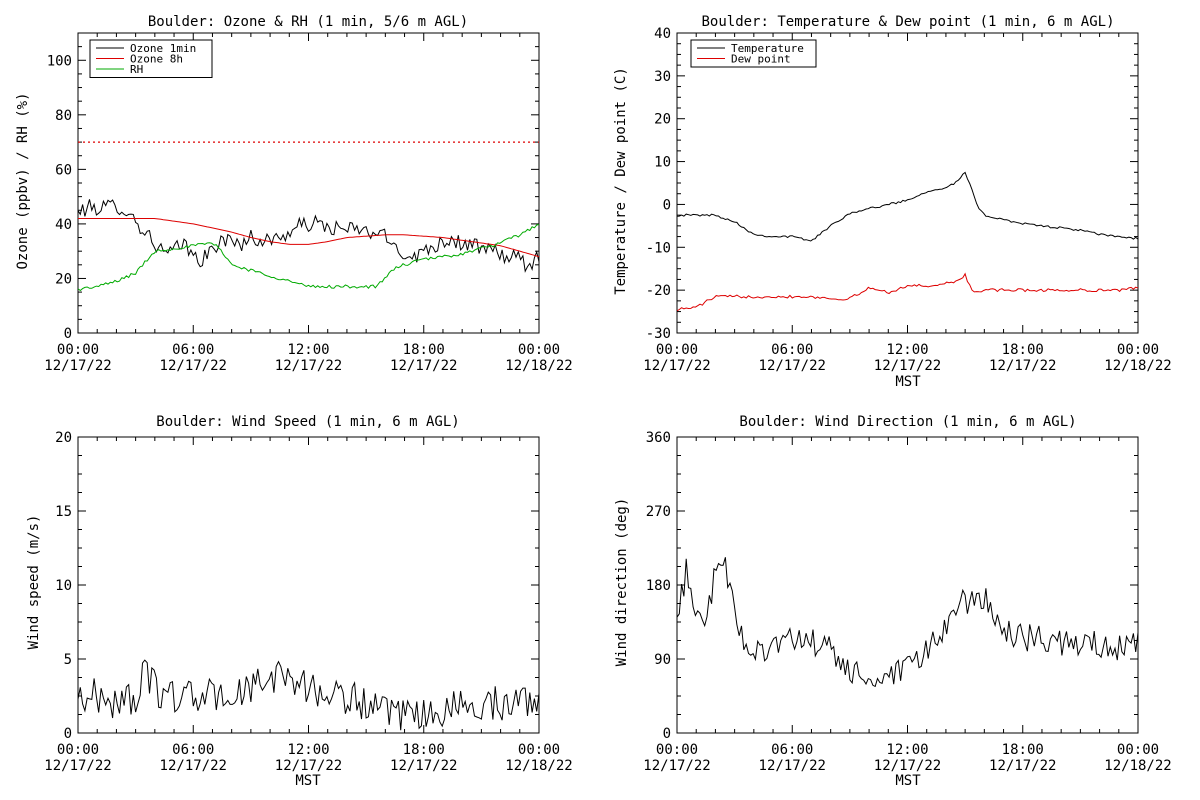 The image size is (1200, 800). I want to click on panel-title: Boulder: Wind Speed (1 min, 6 m AGL), so click(307, 422).